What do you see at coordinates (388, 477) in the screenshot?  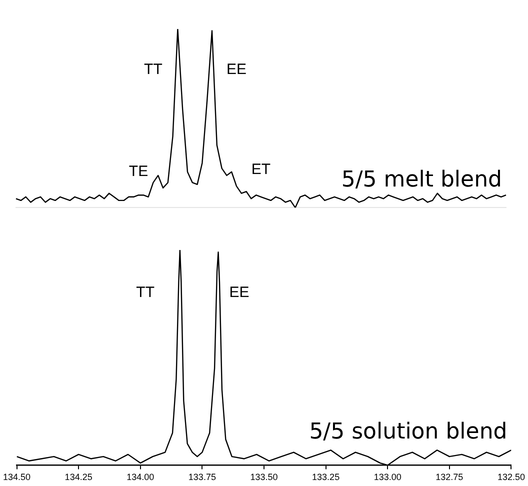 I see `x-tick-label: 133.00` at bounding box center [388, 477].